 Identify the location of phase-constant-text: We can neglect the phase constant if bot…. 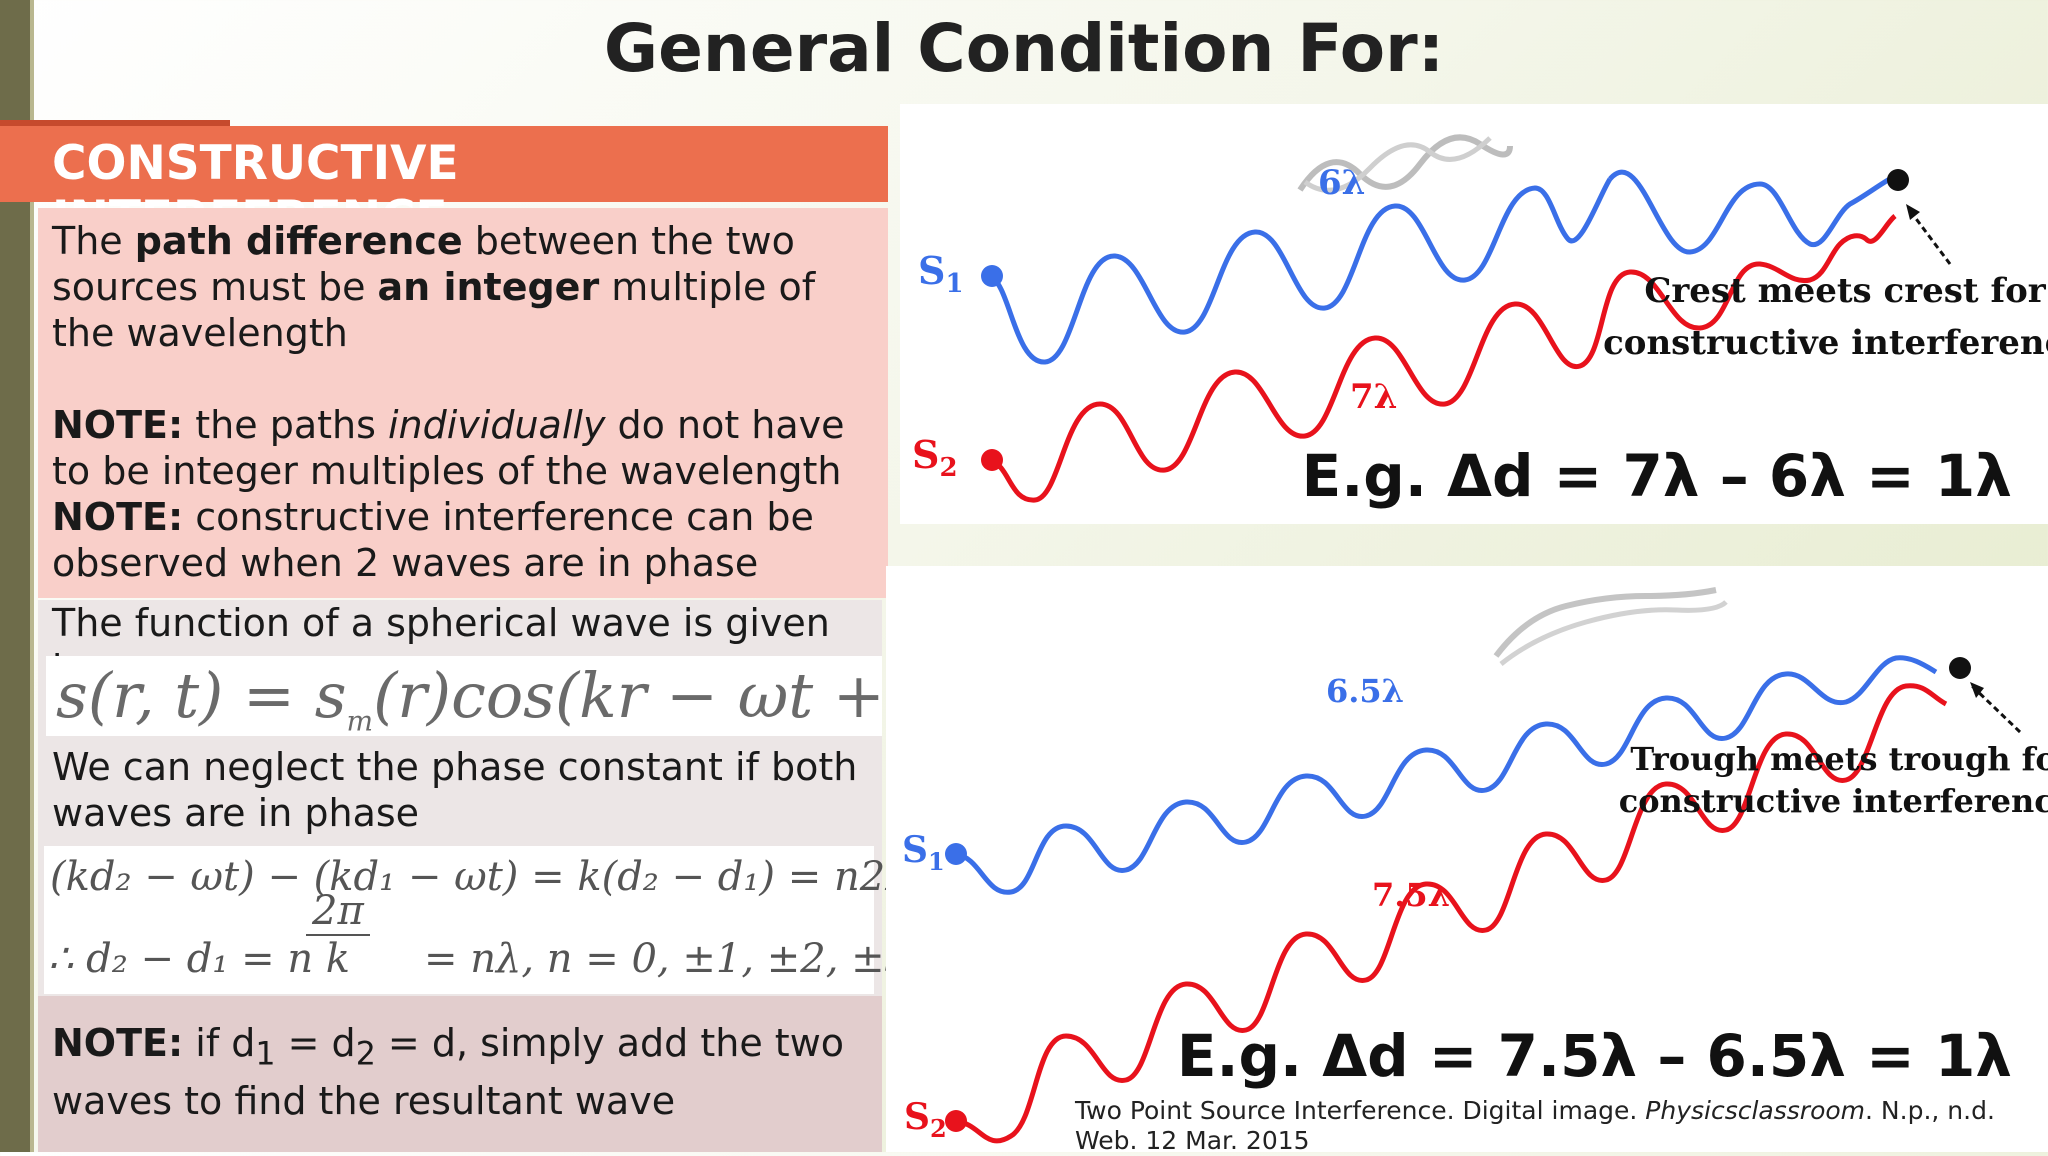
(455, 790).